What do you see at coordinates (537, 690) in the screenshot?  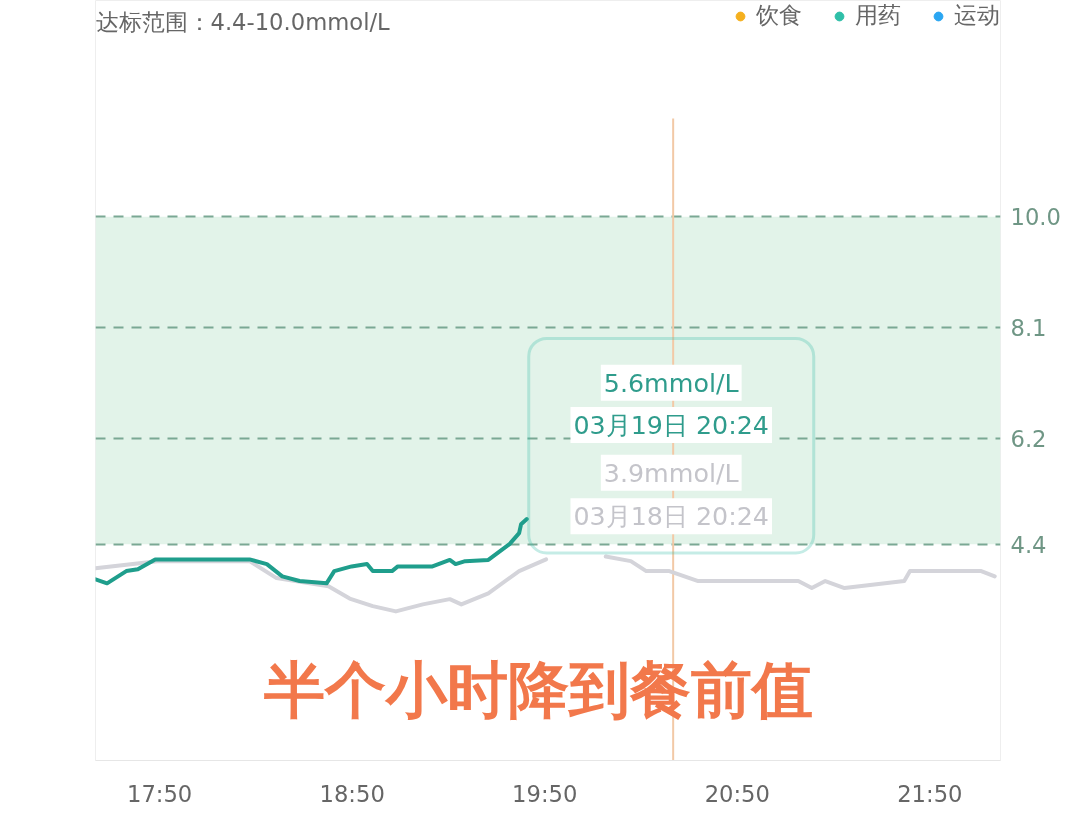 I see `annotation: 半个小时降到餐前值` at bounding box center [537, 690].